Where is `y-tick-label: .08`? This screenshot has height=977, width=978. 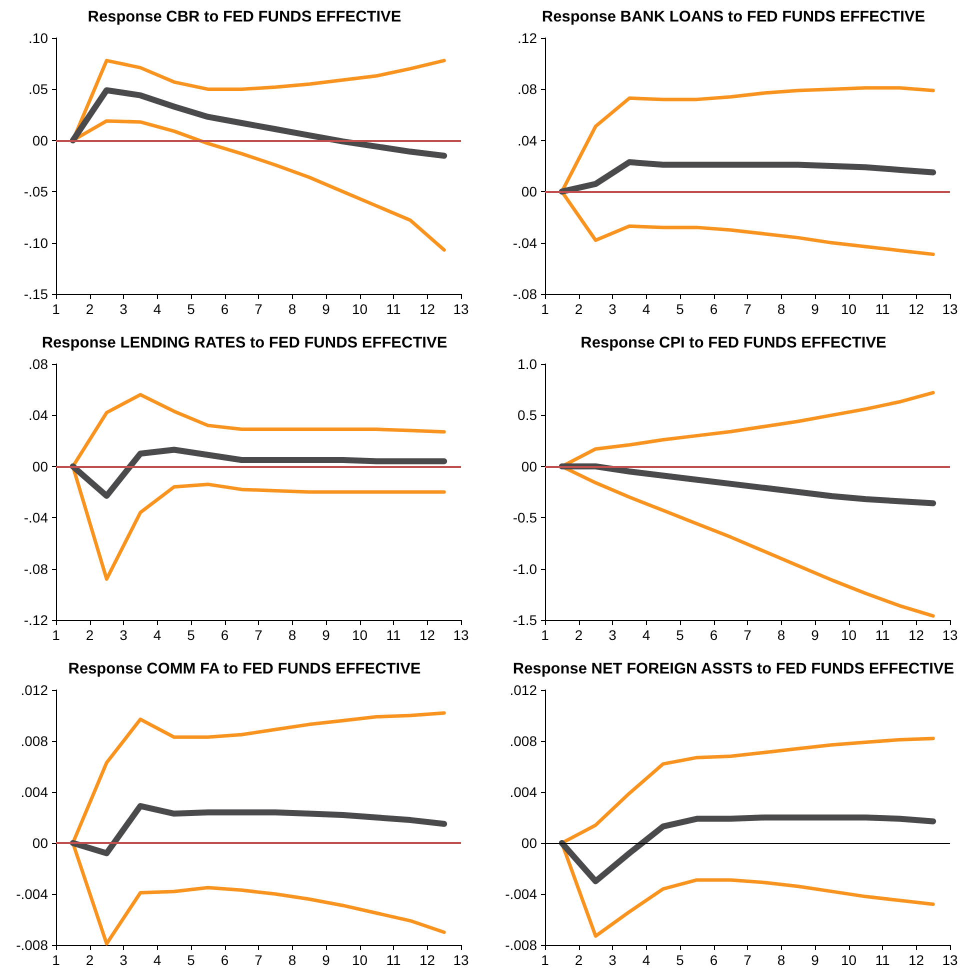 y-tick-label: .08 is located at coordinates (528, 89).